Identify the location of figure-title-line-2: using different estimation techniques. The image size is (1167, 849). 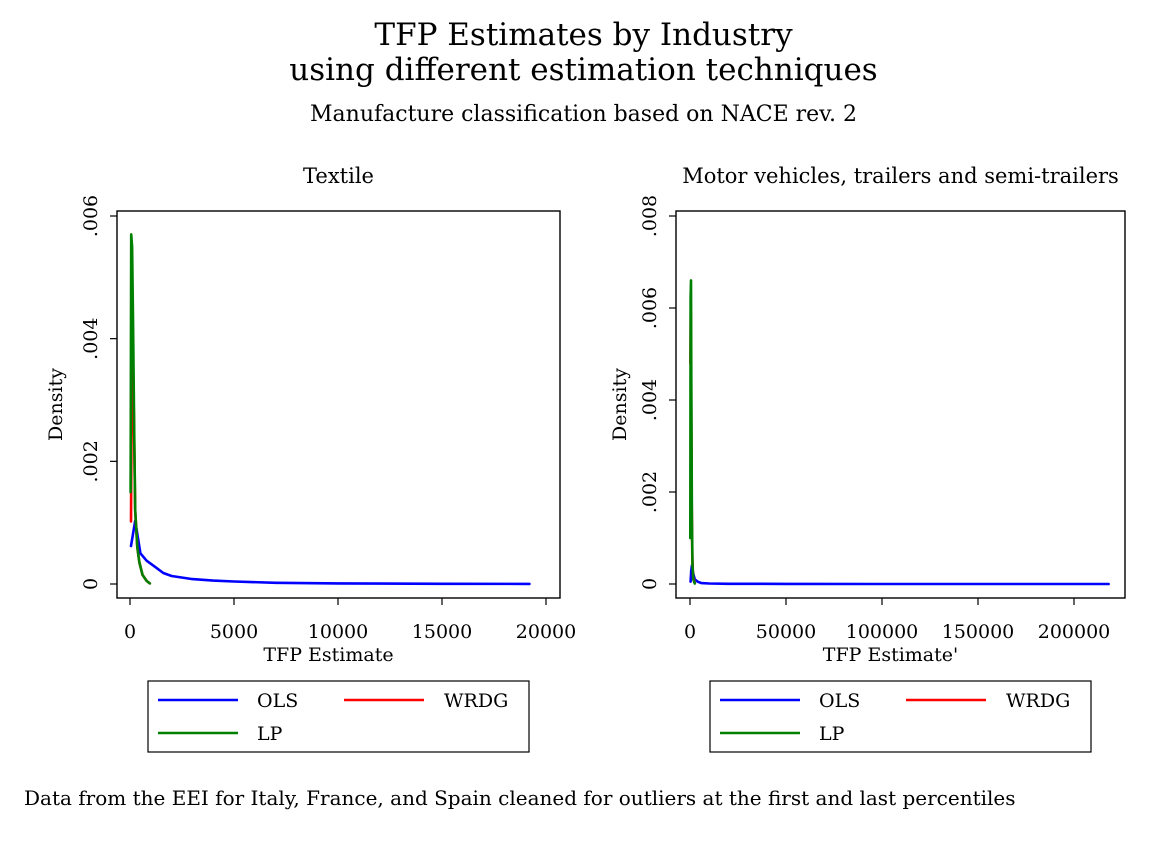
(583, 70).